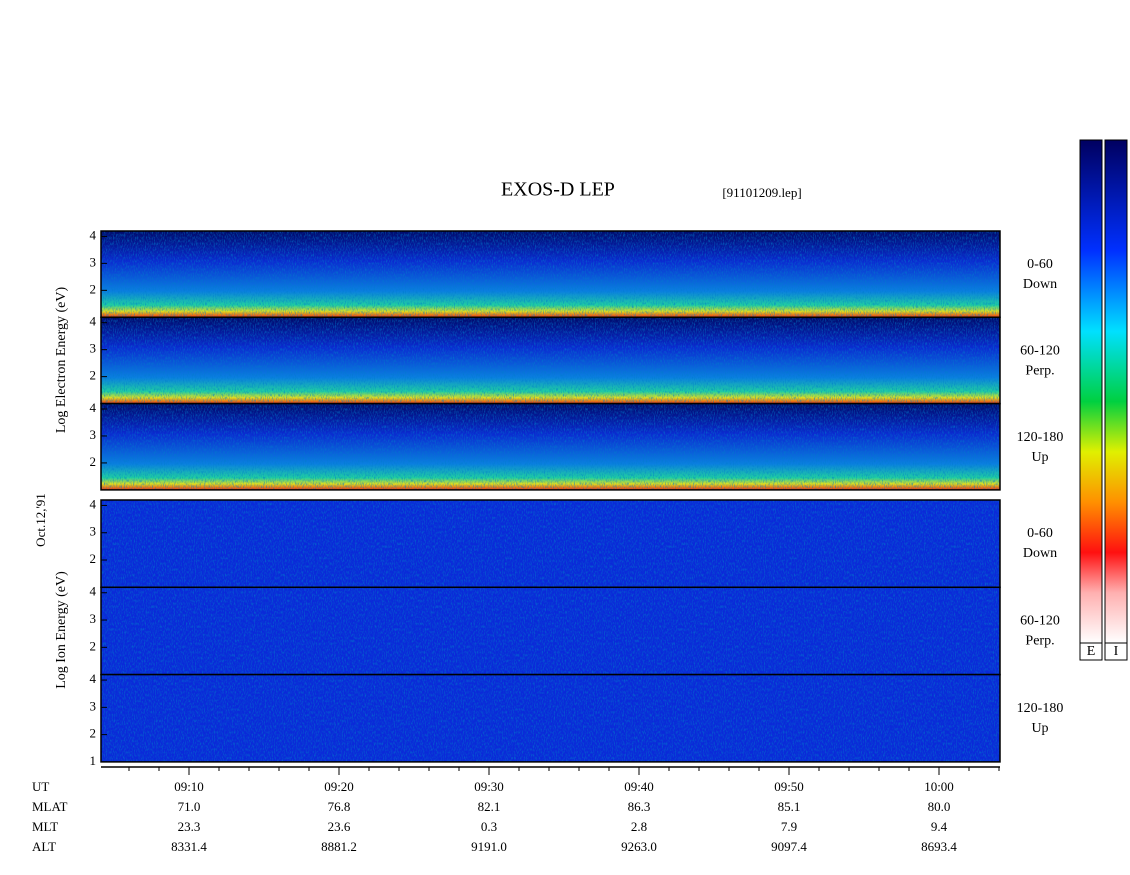 This screenshot has height=875, width=1130. Describe the element at coordinates (761, 192) in the screenshot. I see `file-name: [91101209.lep]` at that location.